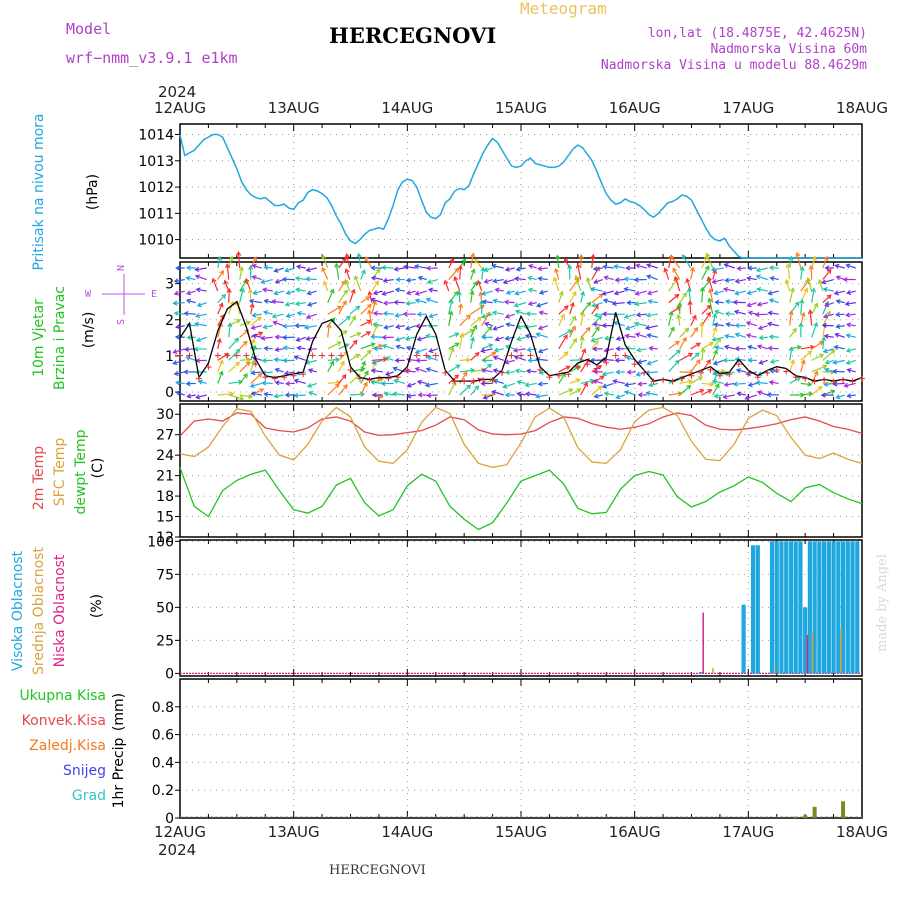 The image size is (900, 900). What do you see at coordinates (748, 108) in the screenshot?
I see `x-tick-label-top: 17AUG` at bounding box center [748, 108].